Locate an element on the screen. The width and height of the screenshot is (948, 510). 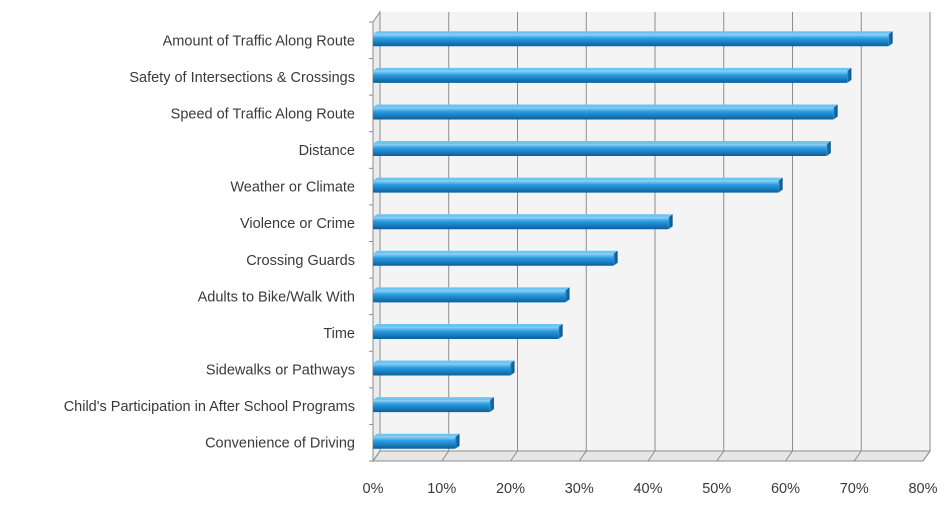
x-axis-tick-labels: 0% 10% 20% 30% 40% 50% 60% 70% 80% is located at coordinates (650, 489).